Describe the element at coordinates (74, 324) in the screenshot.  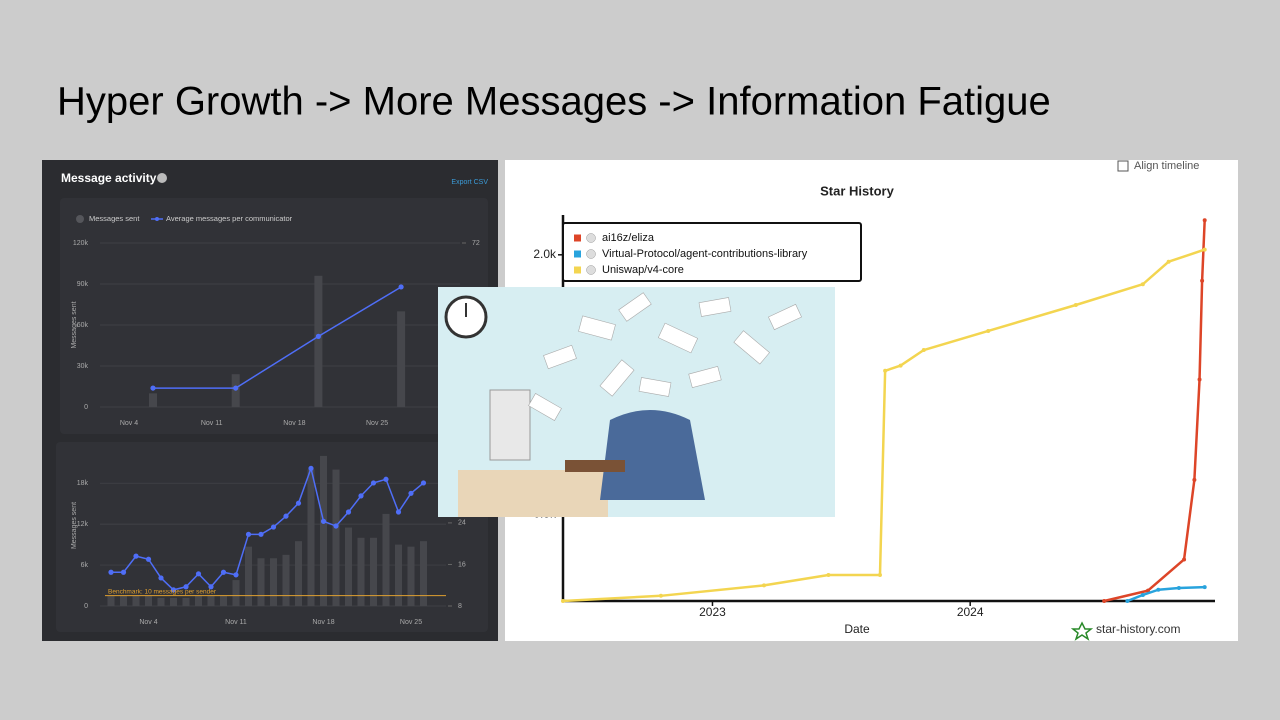
I see `y-axis-label: Messages sent` at that location.